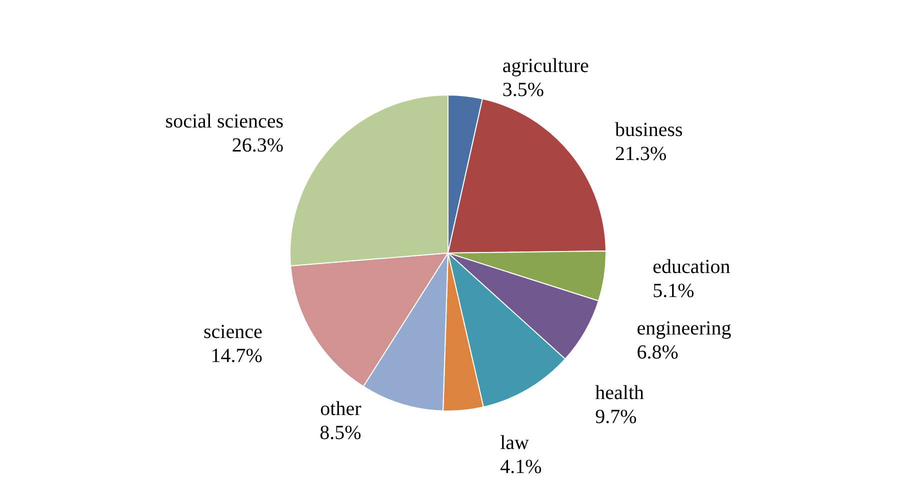  I want to click on data-label: 26.3%, so click(258, 145).